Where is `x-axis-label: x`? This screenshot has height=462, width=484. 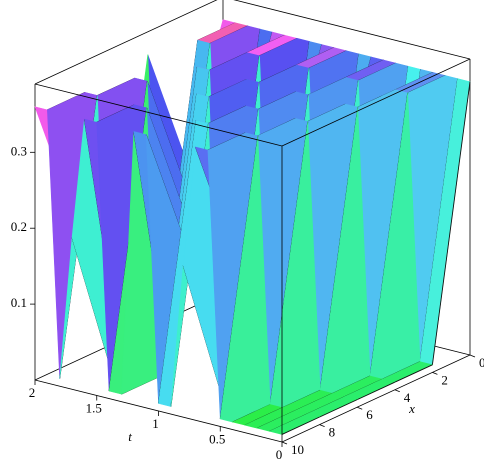 x-axis-label: x is located at coordinates (411, 408).